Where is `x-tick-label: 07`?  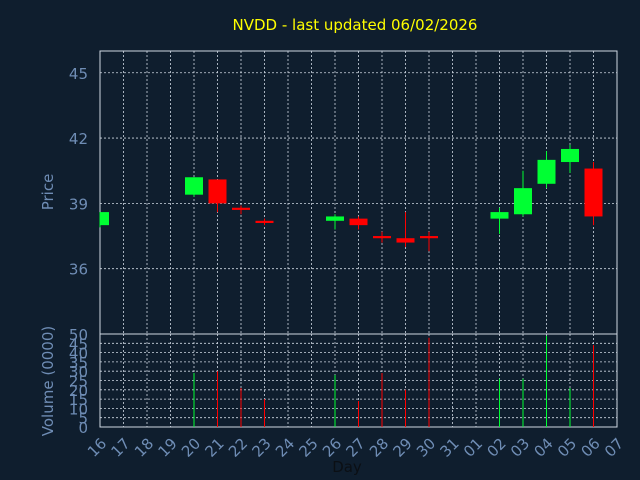
x-tick-label: 07 is located at coordinates (614, 448).